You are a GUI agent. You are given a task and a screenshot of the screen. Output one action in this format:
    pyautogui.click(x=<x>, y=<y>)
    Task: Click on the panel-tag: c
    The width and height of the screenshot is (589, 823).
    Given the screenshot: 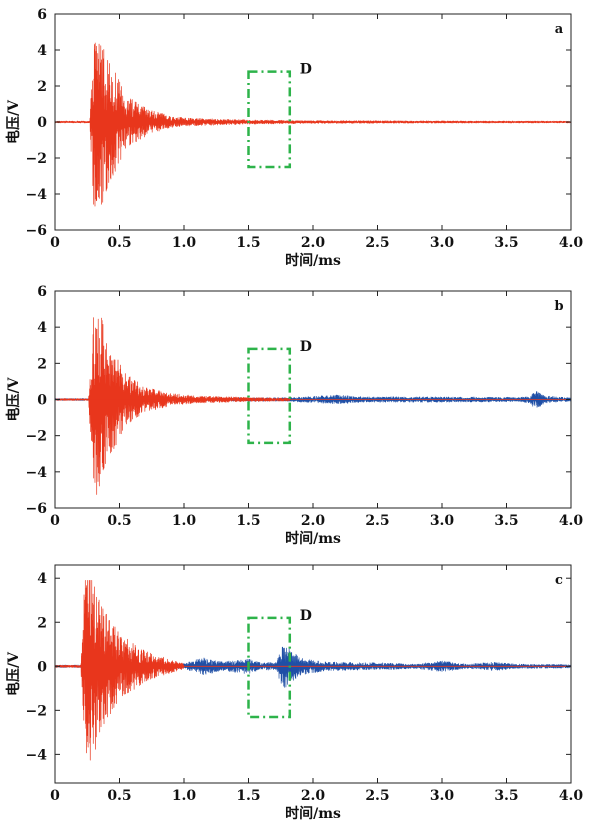 What is the action you would take?
    pyautogui.click(x=559, y=580)
    